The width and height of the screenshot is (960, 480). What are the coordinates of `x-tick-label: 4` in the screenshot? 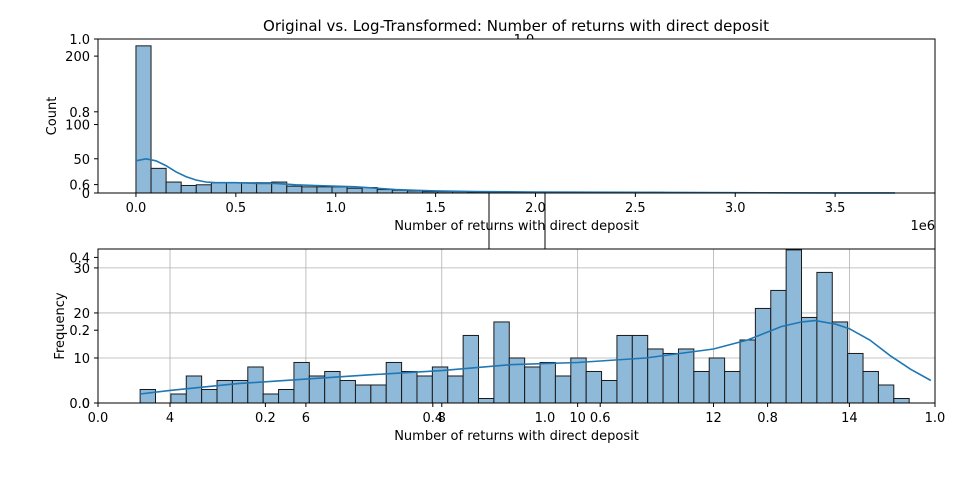 It's located at (170, 418).